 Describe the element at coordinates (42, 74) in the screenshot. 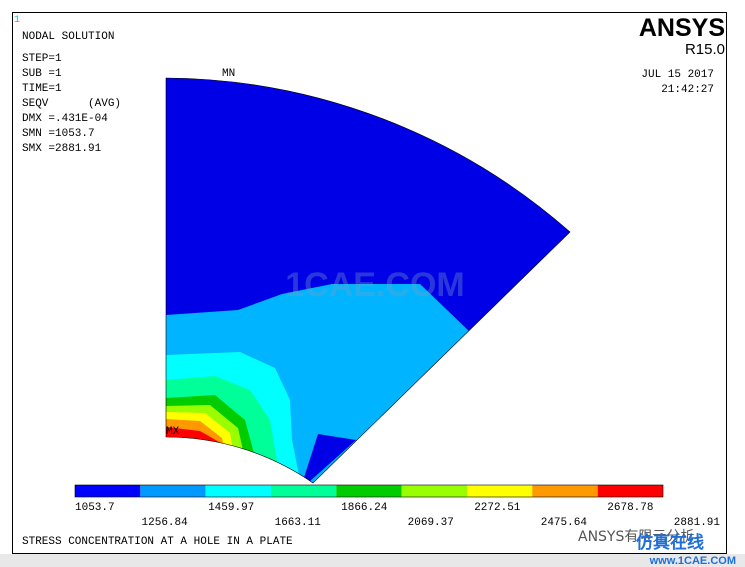

I see `info-line: SUB =1` at that location.